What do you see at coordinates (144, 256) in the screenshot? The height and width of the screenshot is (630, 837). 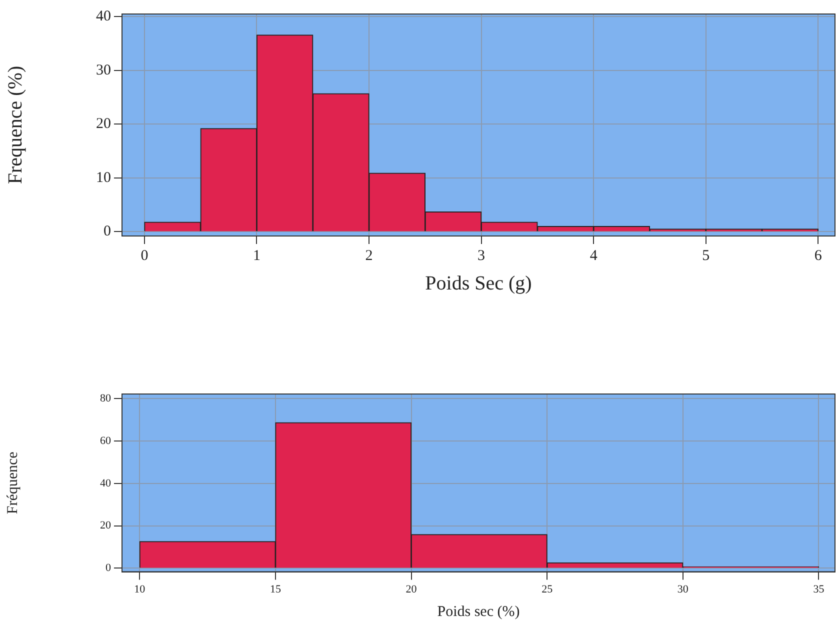 I see `x-tick-label: 0` at bounding box center [144, 256].